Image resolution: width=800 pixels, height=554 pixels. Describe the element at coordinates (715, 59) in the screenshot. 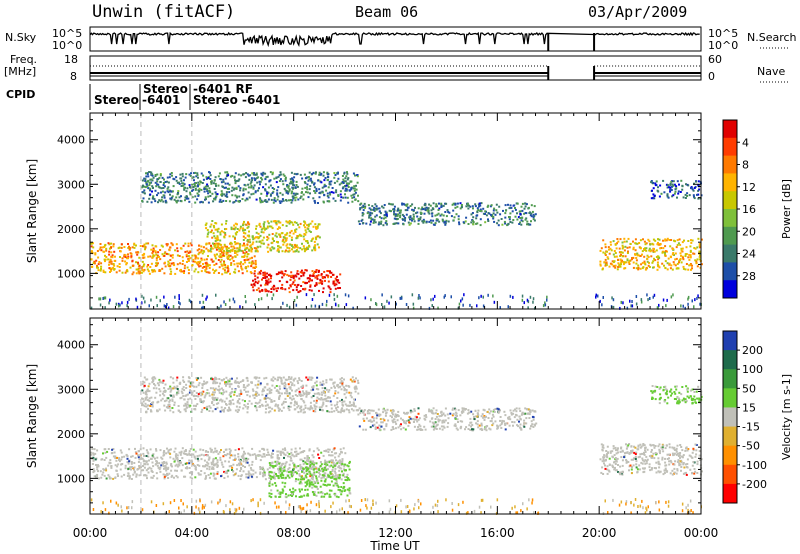

I see `nave-tick-top: 60` at that location.